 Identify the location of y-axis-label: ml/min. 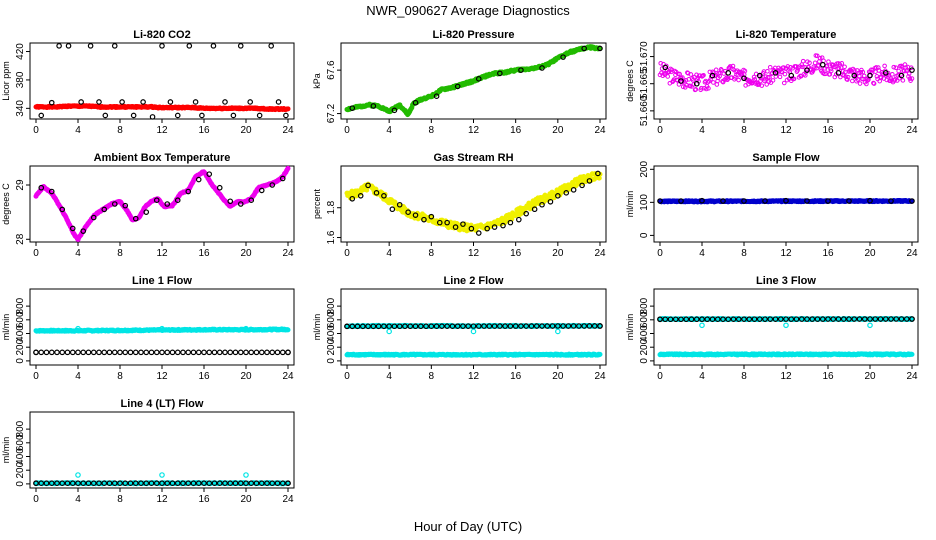
(630, 327).